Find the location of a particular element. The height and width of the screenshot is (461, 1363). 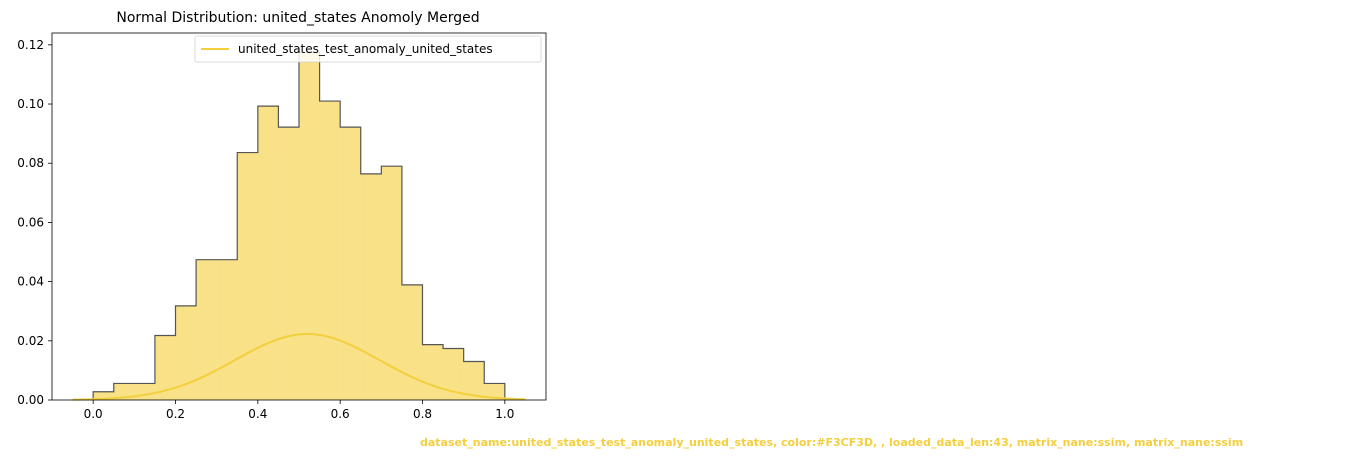

legend-box is located at coordinates (368, 49).